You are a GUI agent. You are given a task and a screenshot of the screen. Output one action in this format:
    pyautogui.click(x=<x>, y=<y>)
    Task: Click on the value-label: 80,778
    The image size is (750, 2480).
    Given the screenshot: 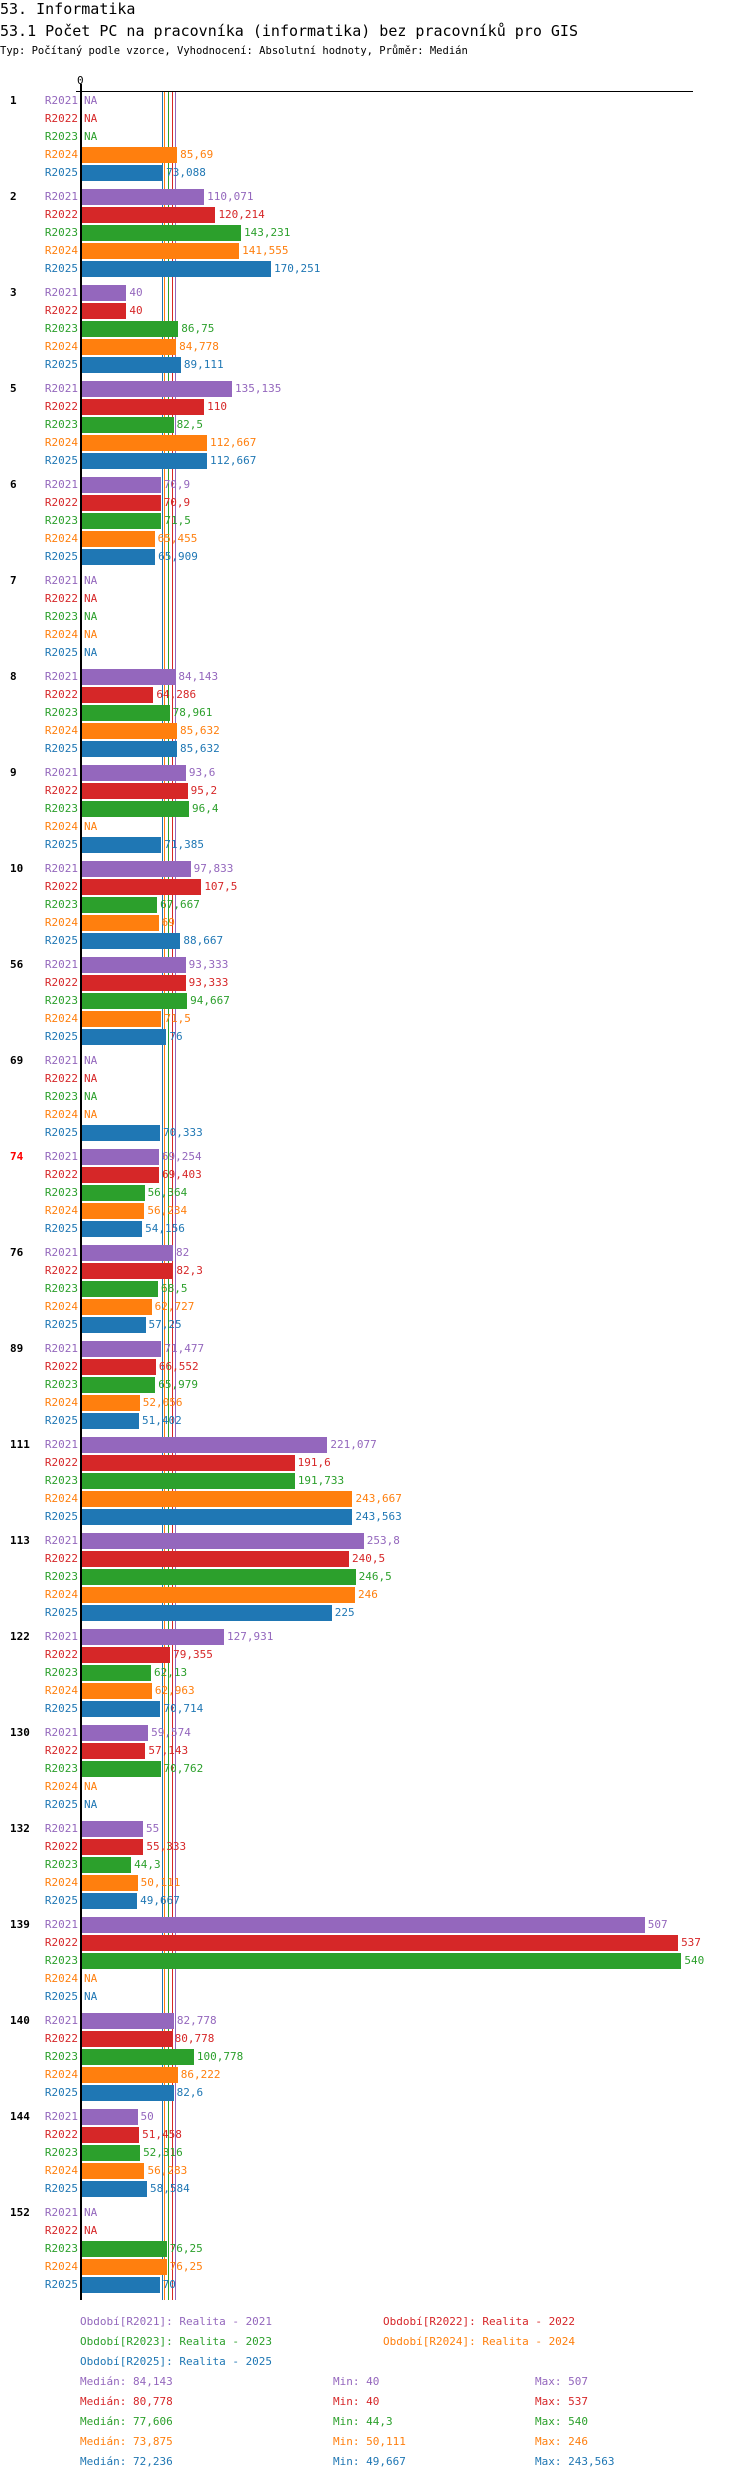 What is the action you would take?
    pyautogui.click(x=194, y=2038)
    